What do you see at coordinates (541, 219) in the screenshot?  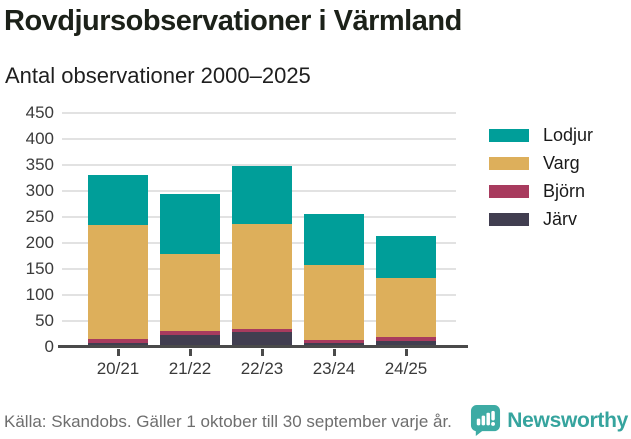 I see `legend-item: Järv` at bounding box center [541, 219].